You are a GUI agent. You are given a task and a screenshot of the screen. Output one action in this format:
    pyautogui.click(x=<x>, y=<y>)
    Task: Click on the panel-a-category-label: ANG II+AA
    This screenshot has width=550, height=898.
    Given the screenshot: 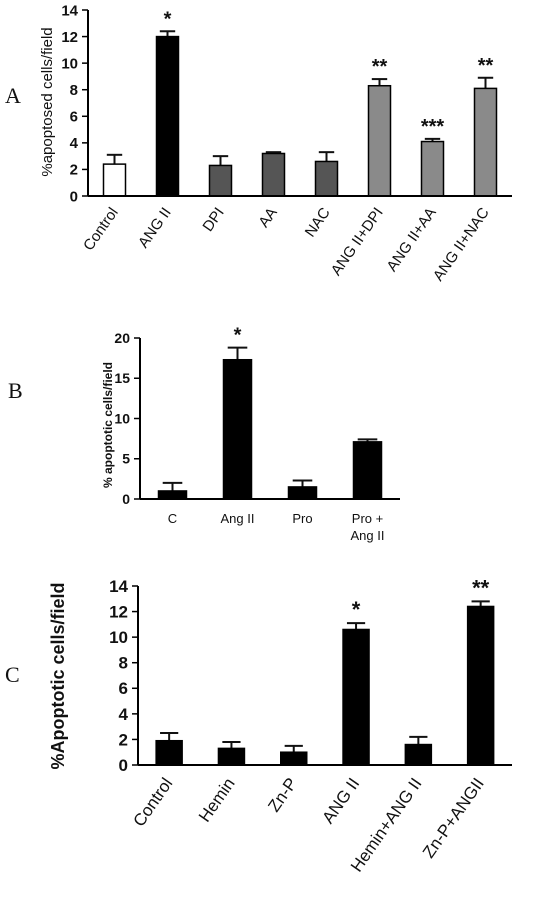 What is the action you would take?
    pyautogui.click(x=412, y=240)
    